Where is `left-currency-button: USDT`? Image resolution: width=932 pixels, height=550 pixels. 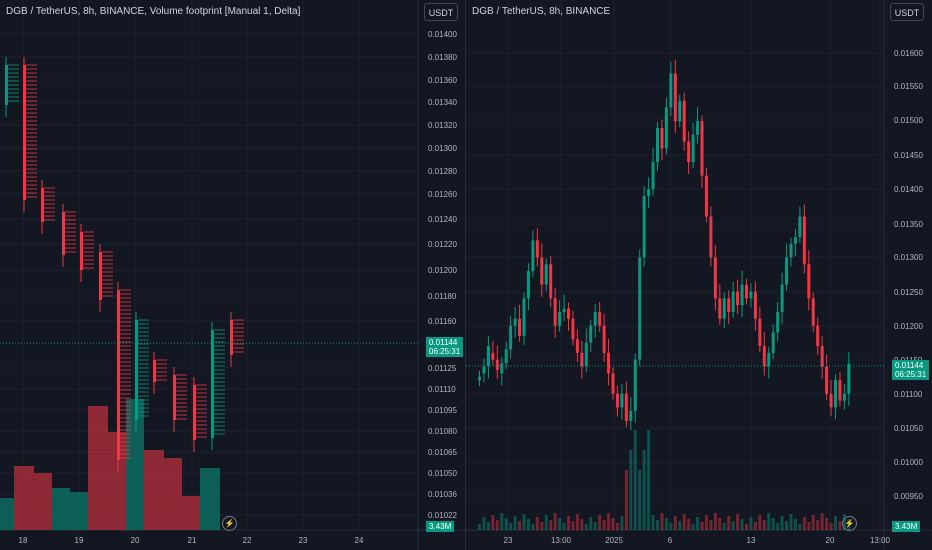
left-currency-button: USDT is located at coordinates (441, 12).